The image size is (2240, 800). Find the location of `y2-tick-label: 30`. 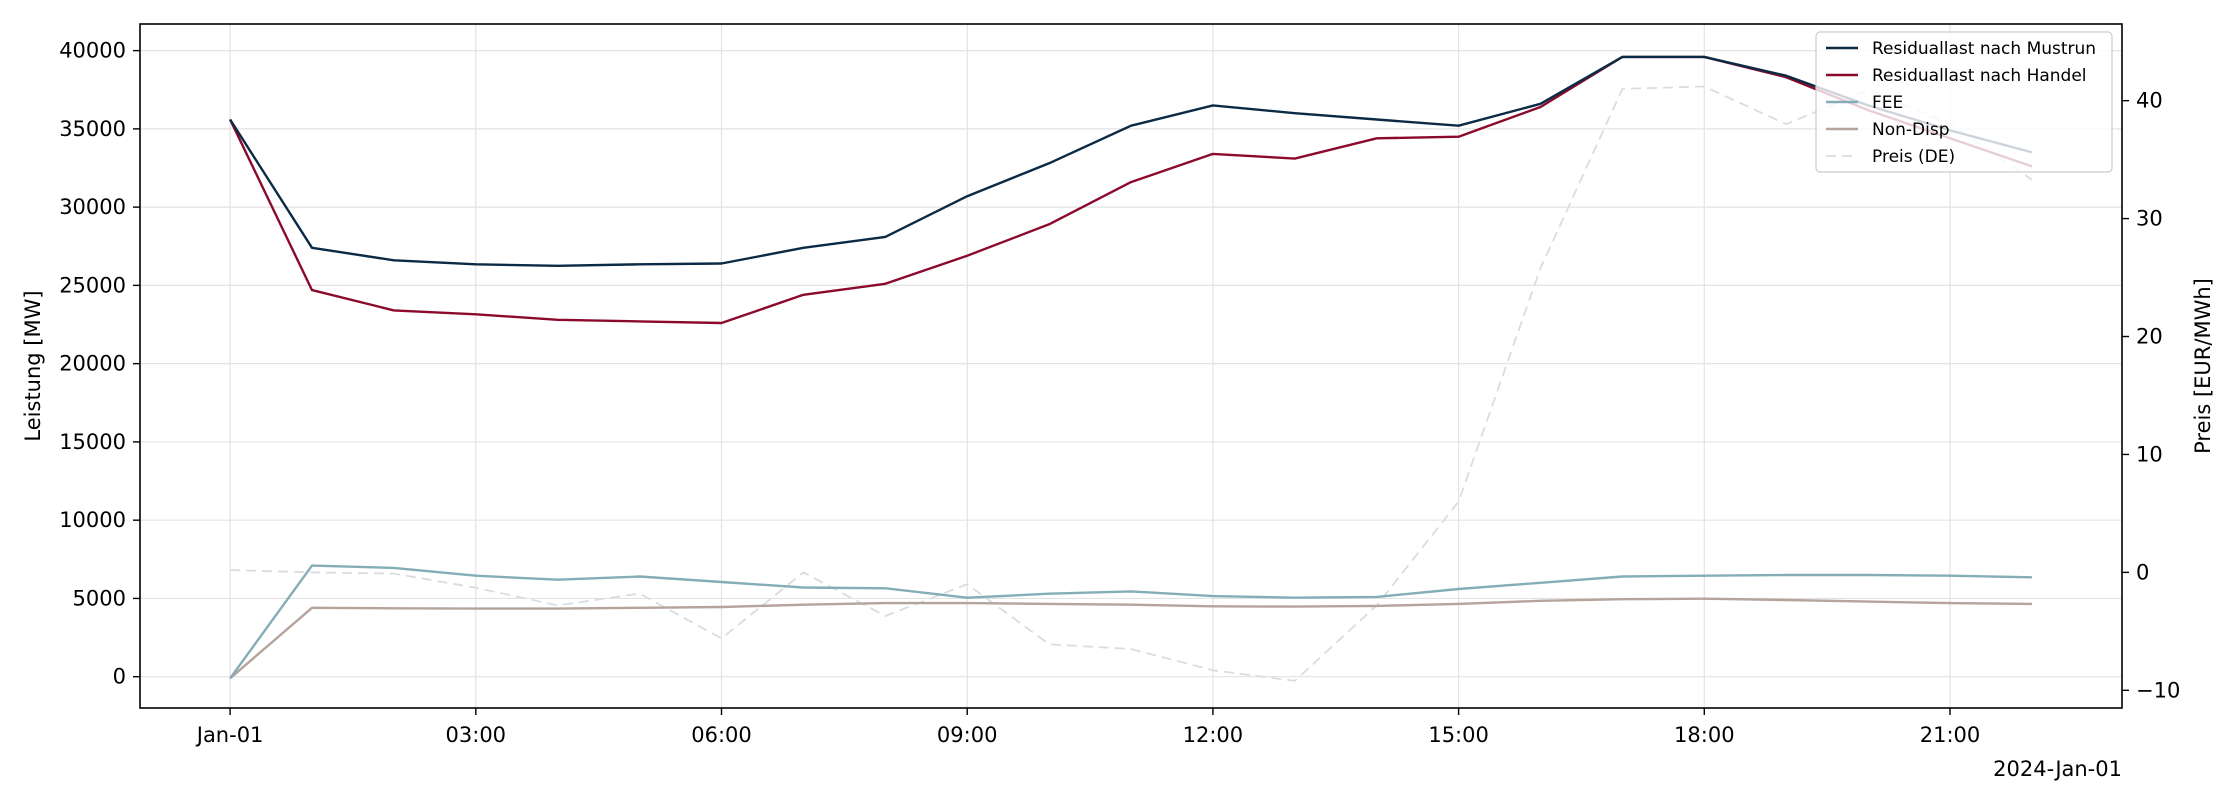

y2-tick-label: 30 is located at coordinates (2149, 219).